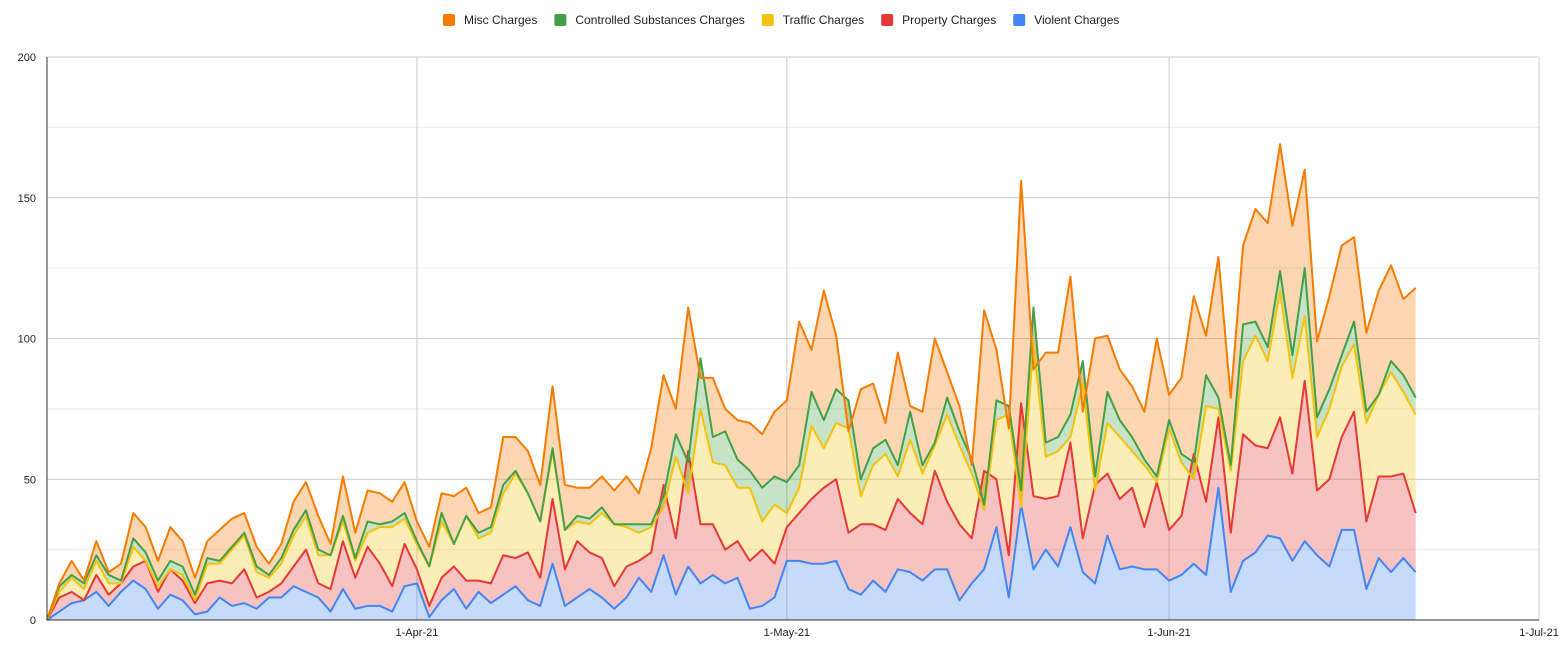  I want to click on y-tick-label: 50, so click(30, 480).